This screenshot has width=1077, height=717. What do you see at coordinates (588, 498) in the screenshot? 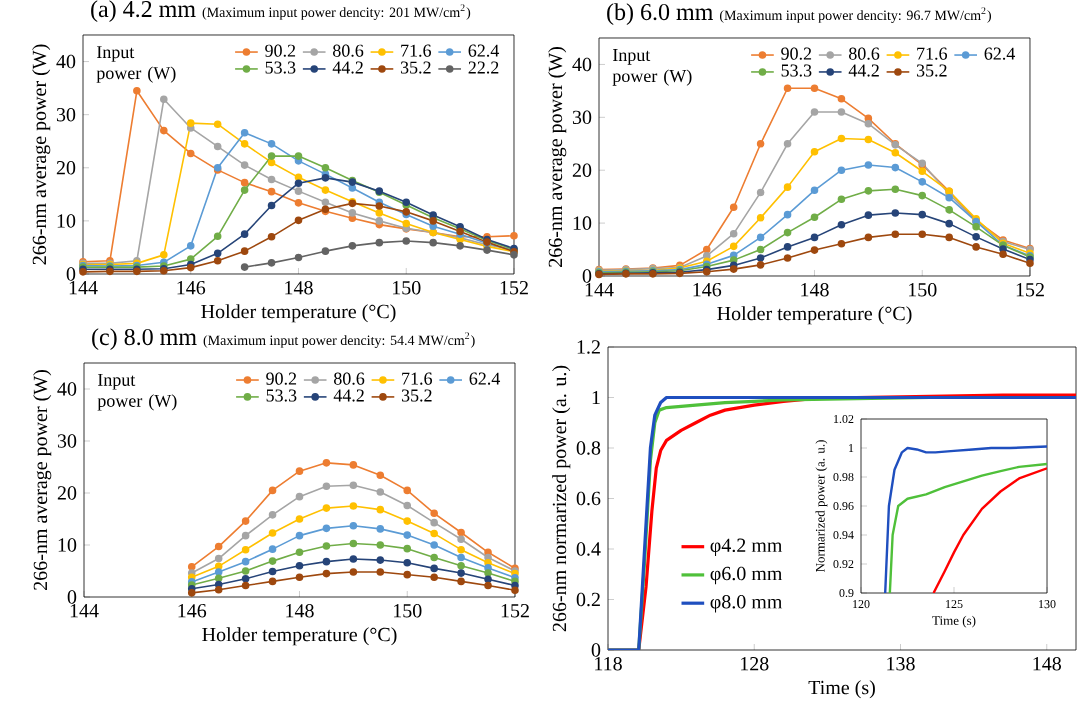
I see `y-tick-label: 0.6` at bounding box center [588, 498].